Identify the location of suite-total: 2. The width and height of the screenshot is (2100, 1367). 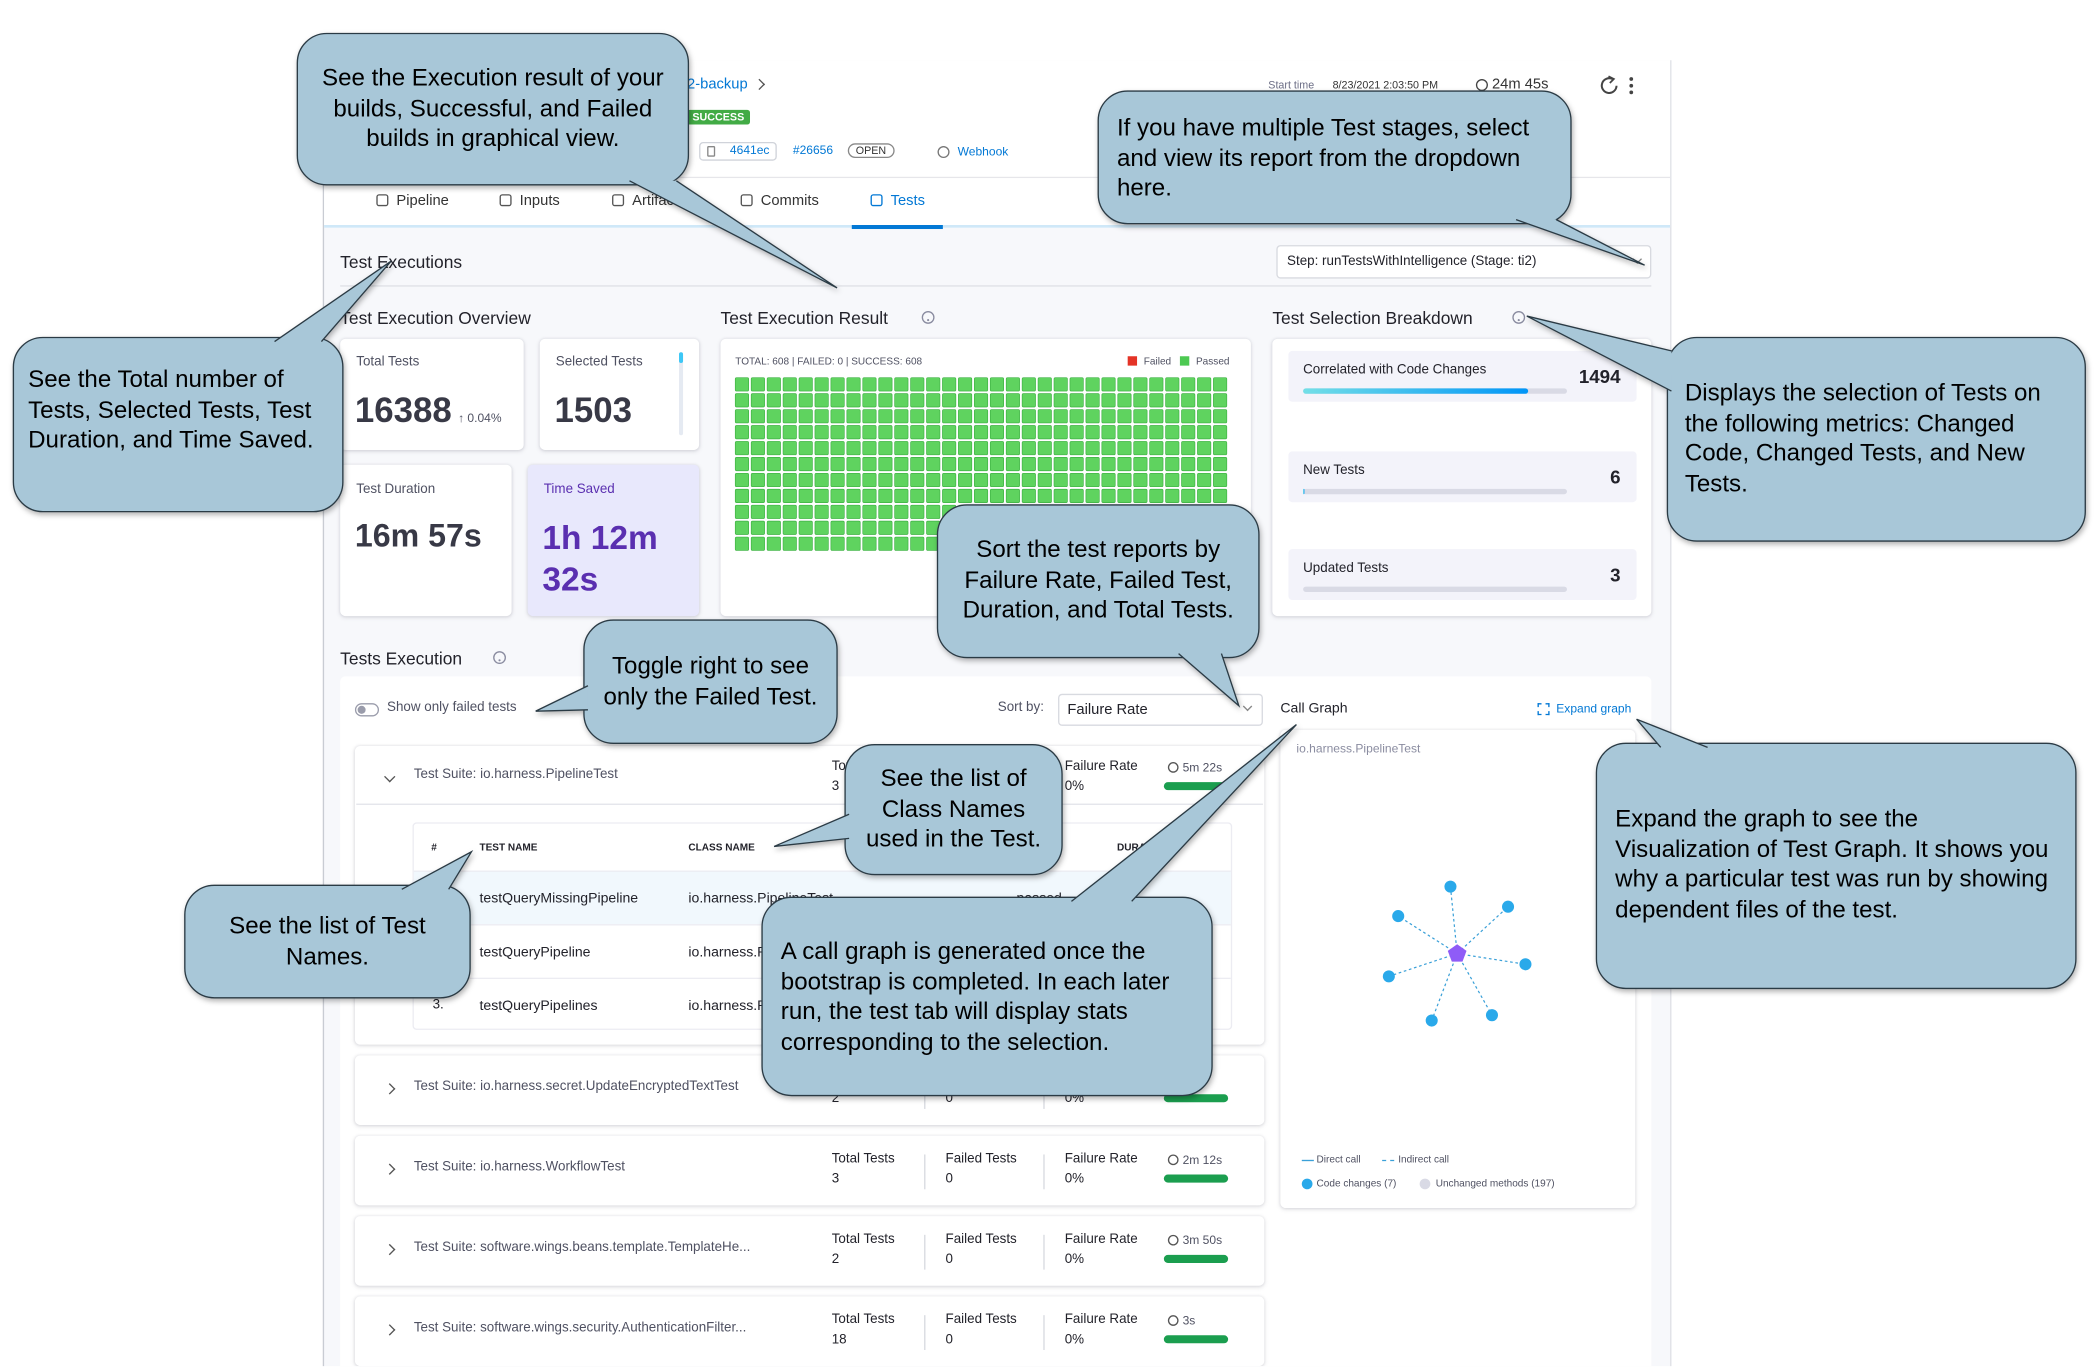
(835, 1259).